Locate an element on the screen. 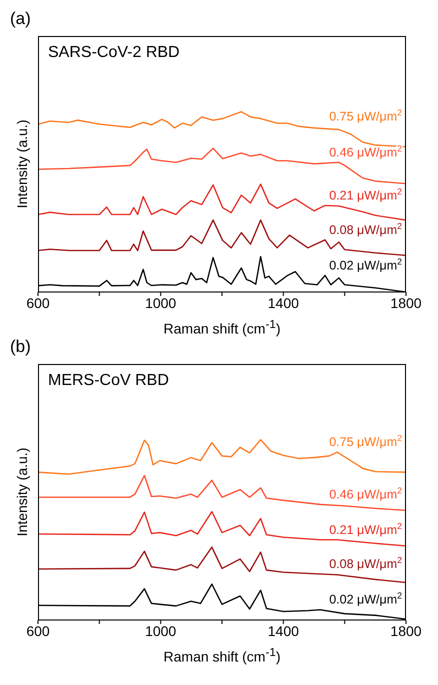 The image size is (438, 685). chart-title: (a) is located at coordinates (20, 19).